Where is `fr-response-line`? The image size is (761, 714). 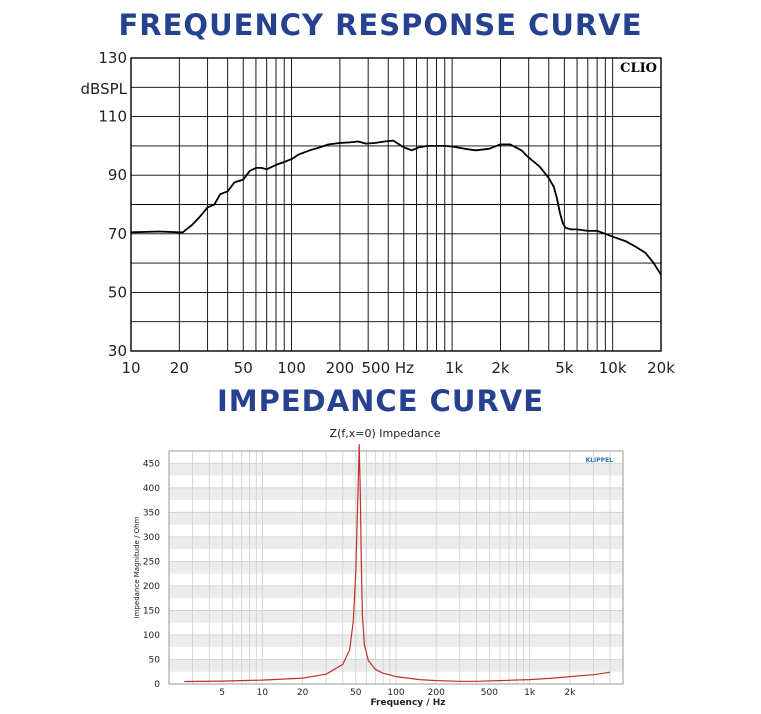
fr-response-line is located at coordinates (396, 207).